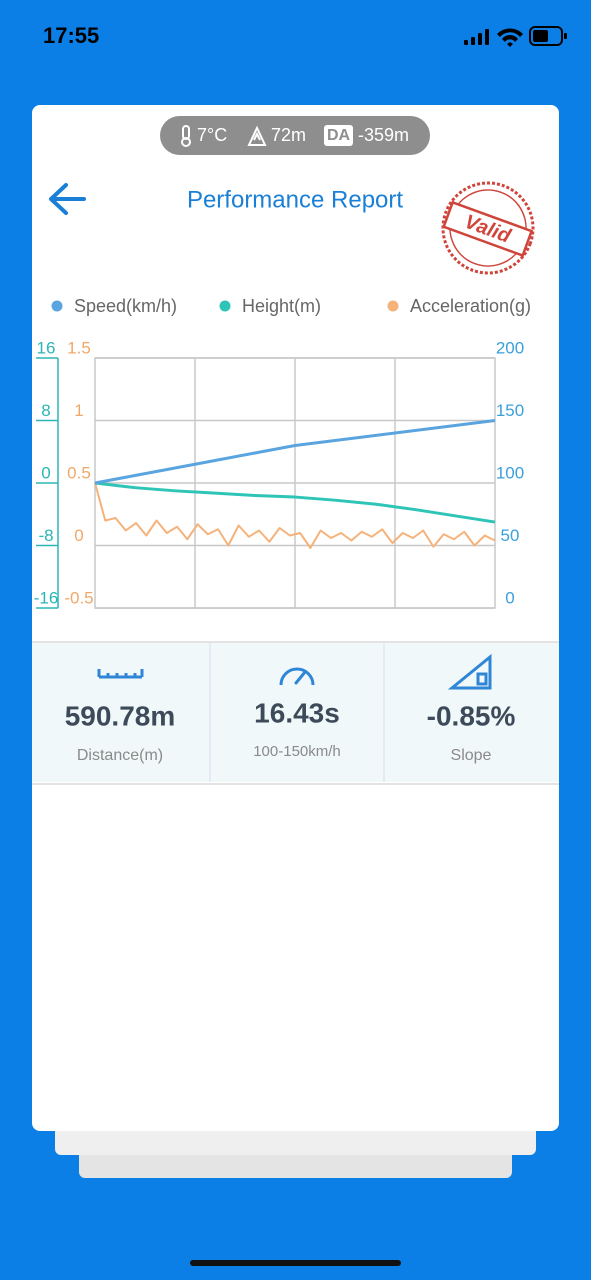  Describe the element at coordinates (510, 347) in the screenshot. I see `y2-tick-label: 200` at that location.